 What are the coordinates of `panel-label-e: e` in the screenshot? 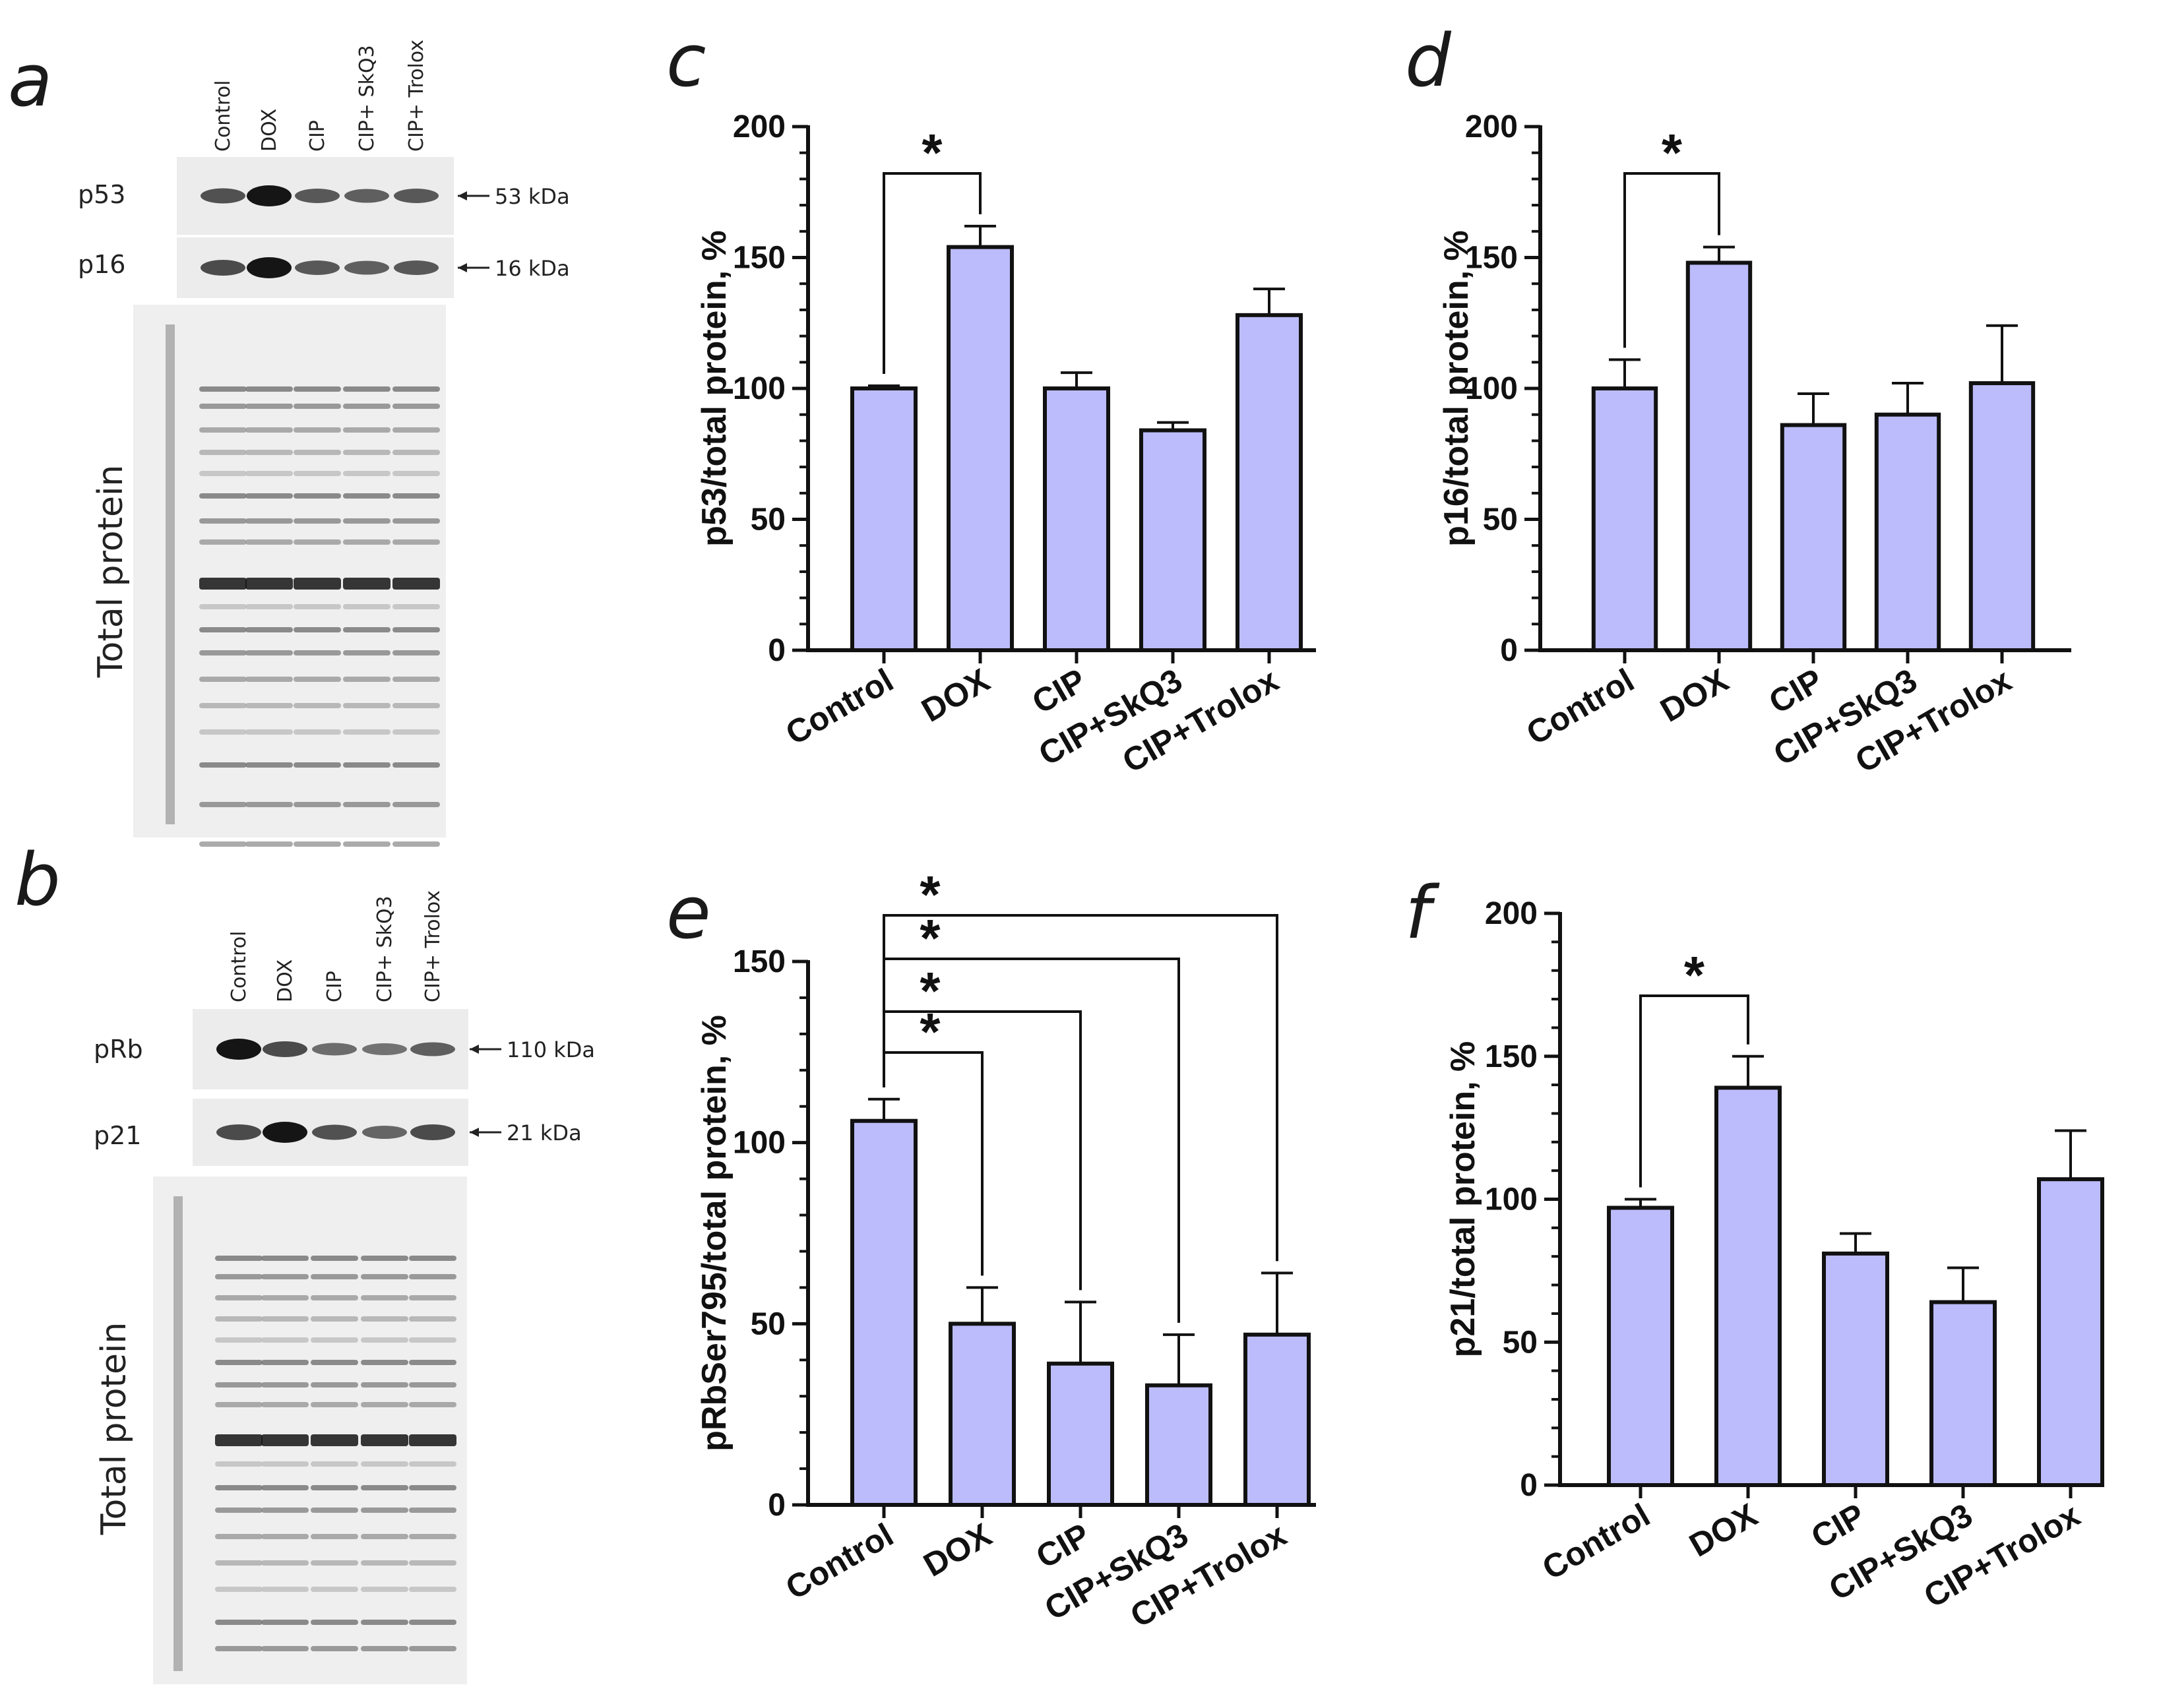 It's located at (688, 913).